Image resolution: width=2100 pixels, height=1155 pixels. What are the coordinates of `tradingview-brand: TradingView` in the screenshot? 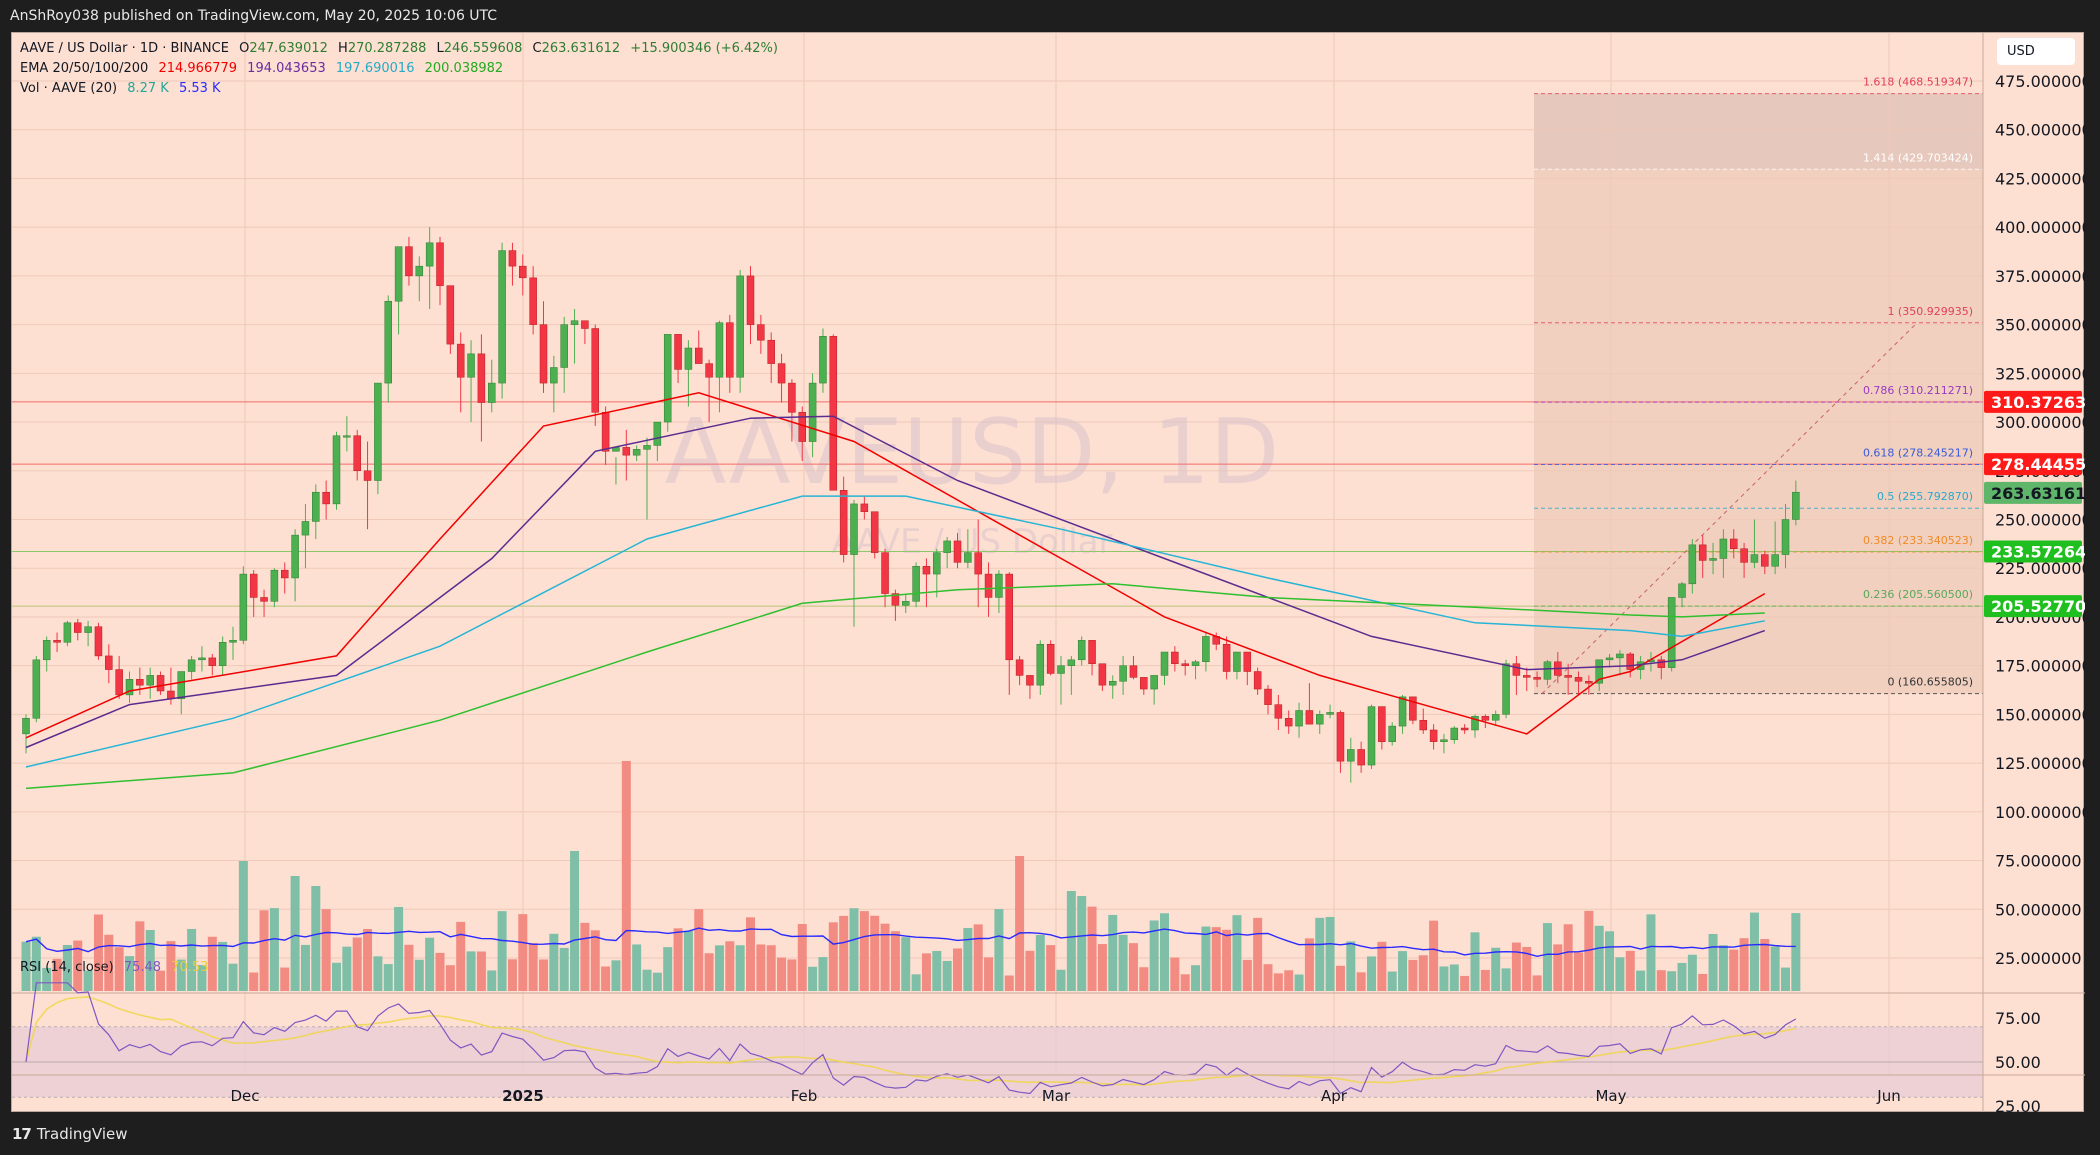 It's located at (82, 1133).